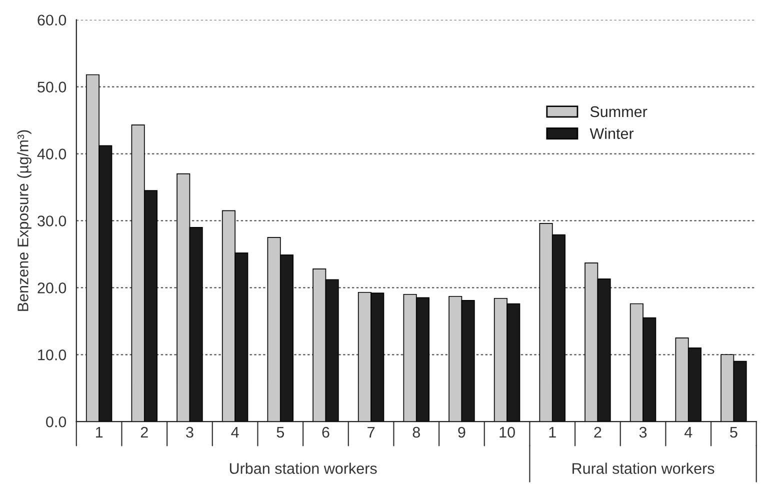 Image resolution: width=764 pixels, height=496 pixels. I want to click on x-tick-label: 10, so click(507, 432).